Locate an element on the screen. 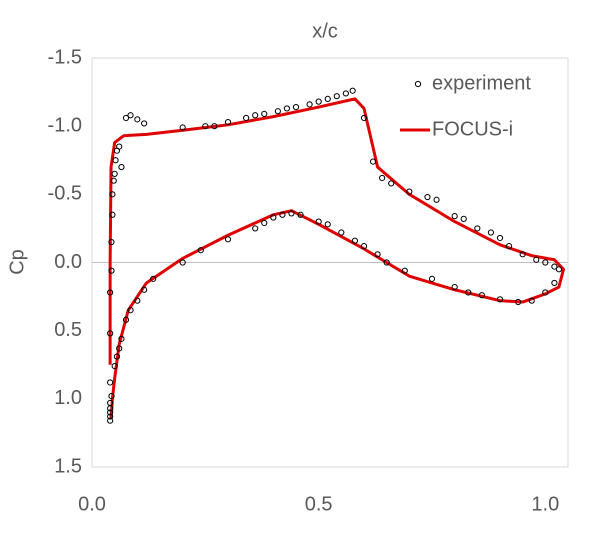 This screenshot has height=544, width=594. y-tick-label: 0.0 is located at coordinates (68, 262).